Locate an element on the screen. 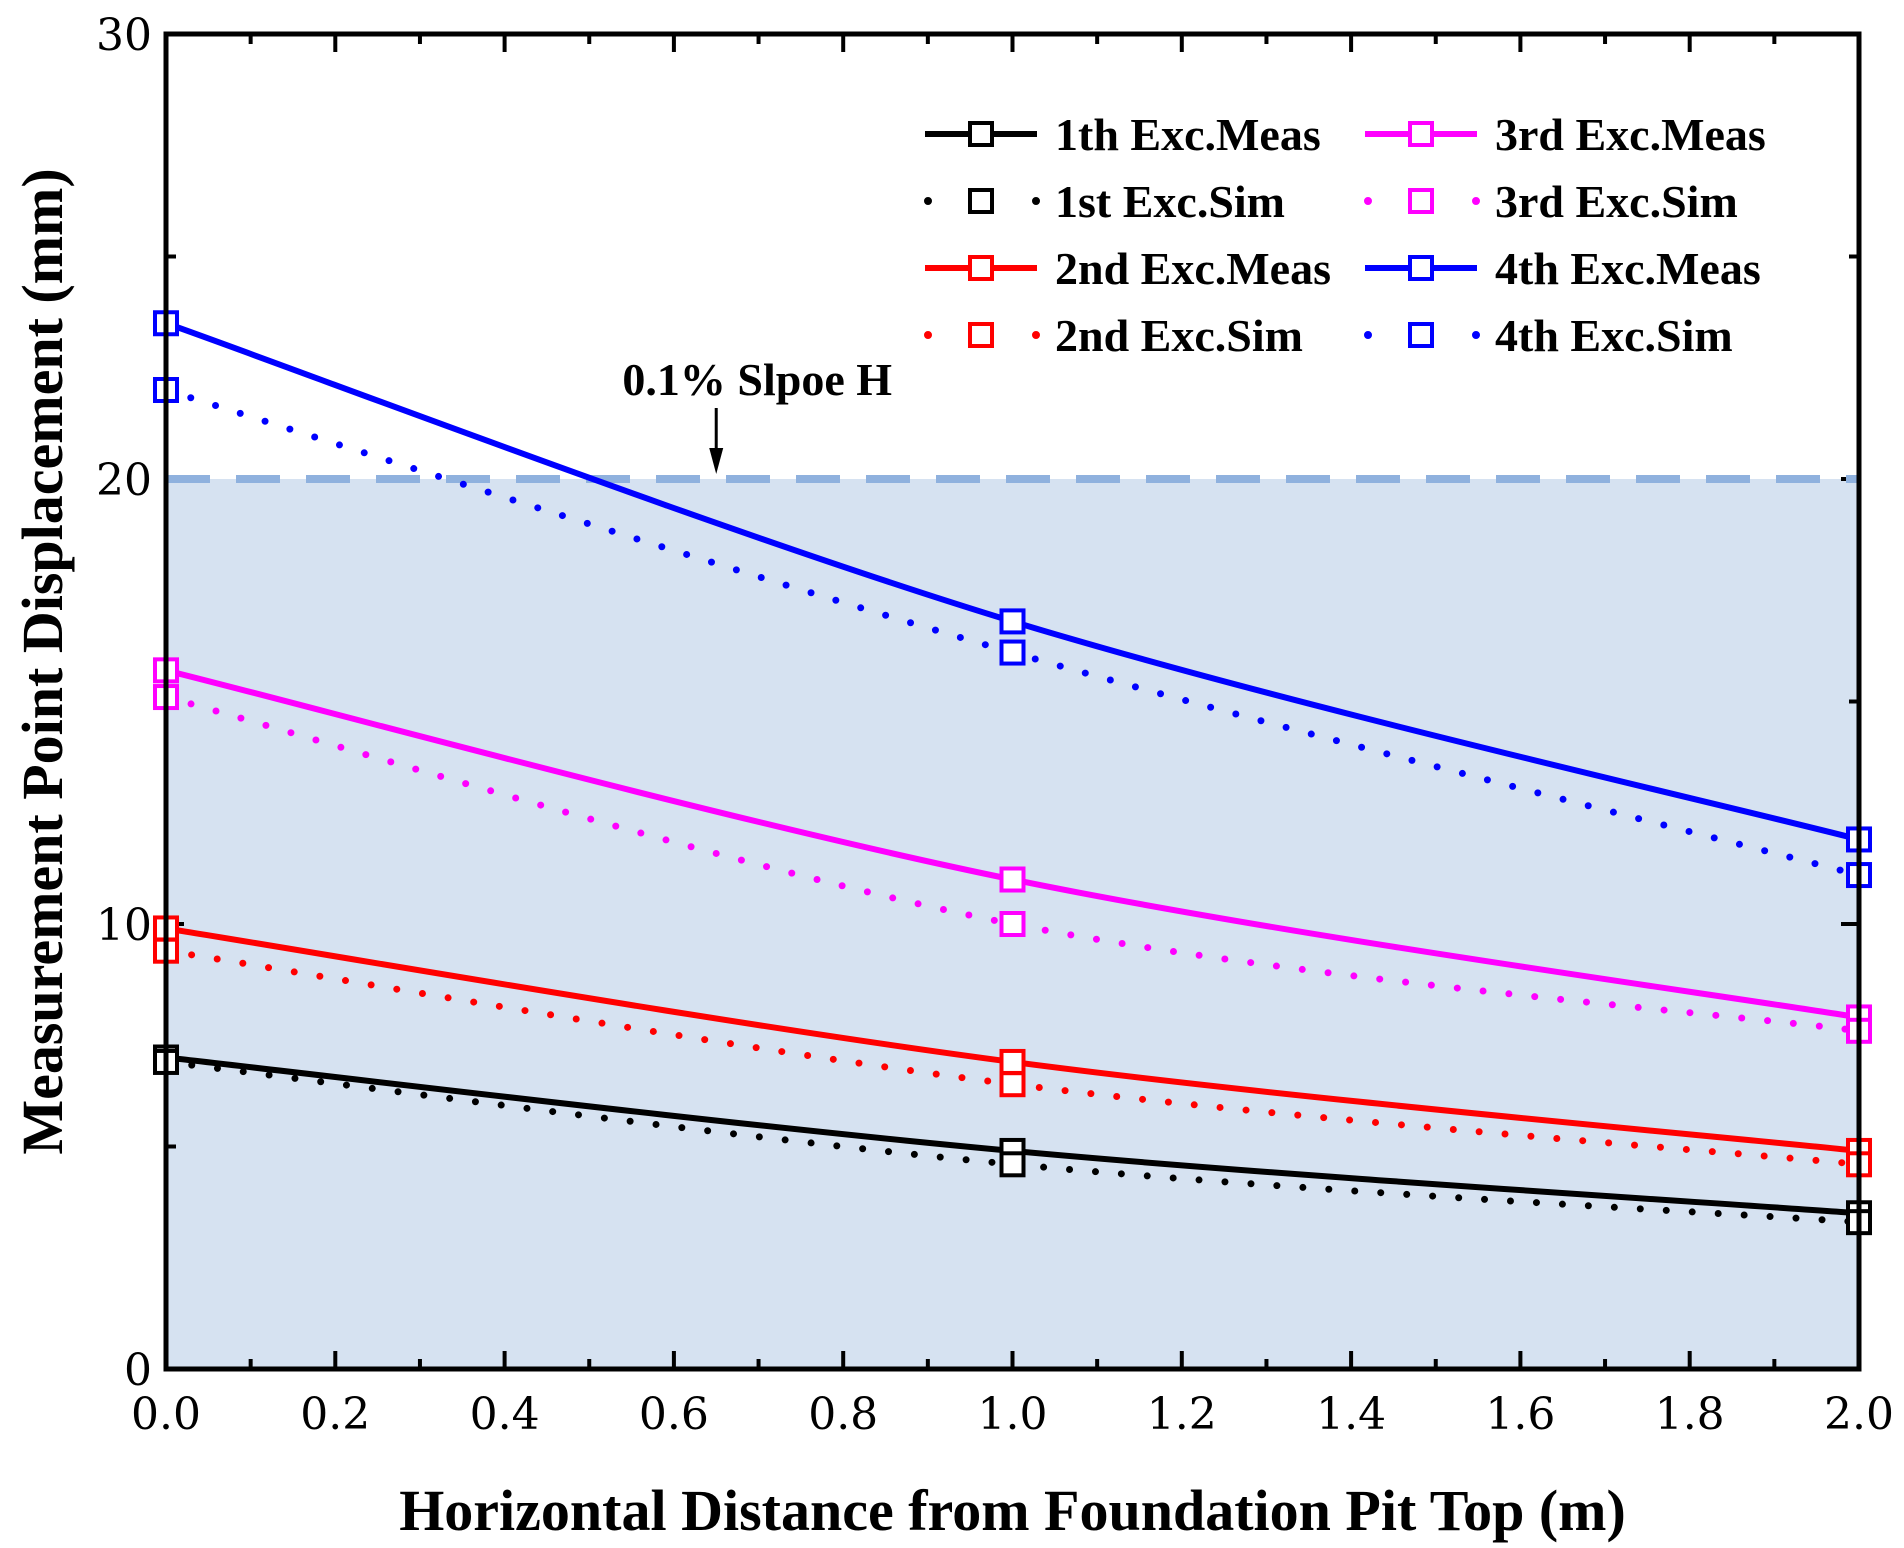 This screenshot has height=1548, width=1904. legend-label: 3rd Exc.Meas is located at coordinates (1630, 134).